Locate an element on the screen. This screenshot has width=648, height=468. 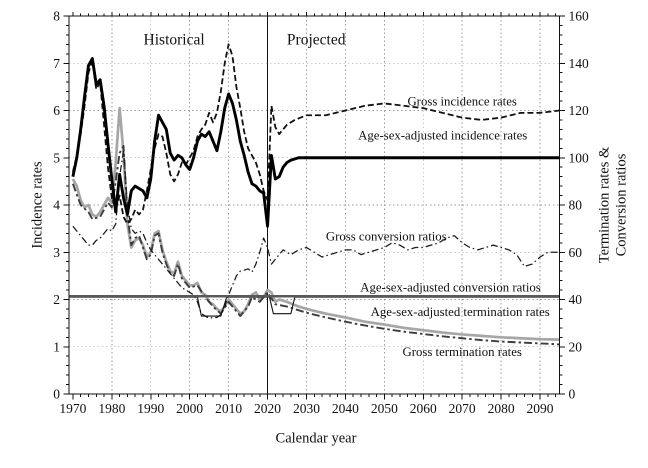
x-tick-label-2020: 2020 is located at coordinates (267, 408).